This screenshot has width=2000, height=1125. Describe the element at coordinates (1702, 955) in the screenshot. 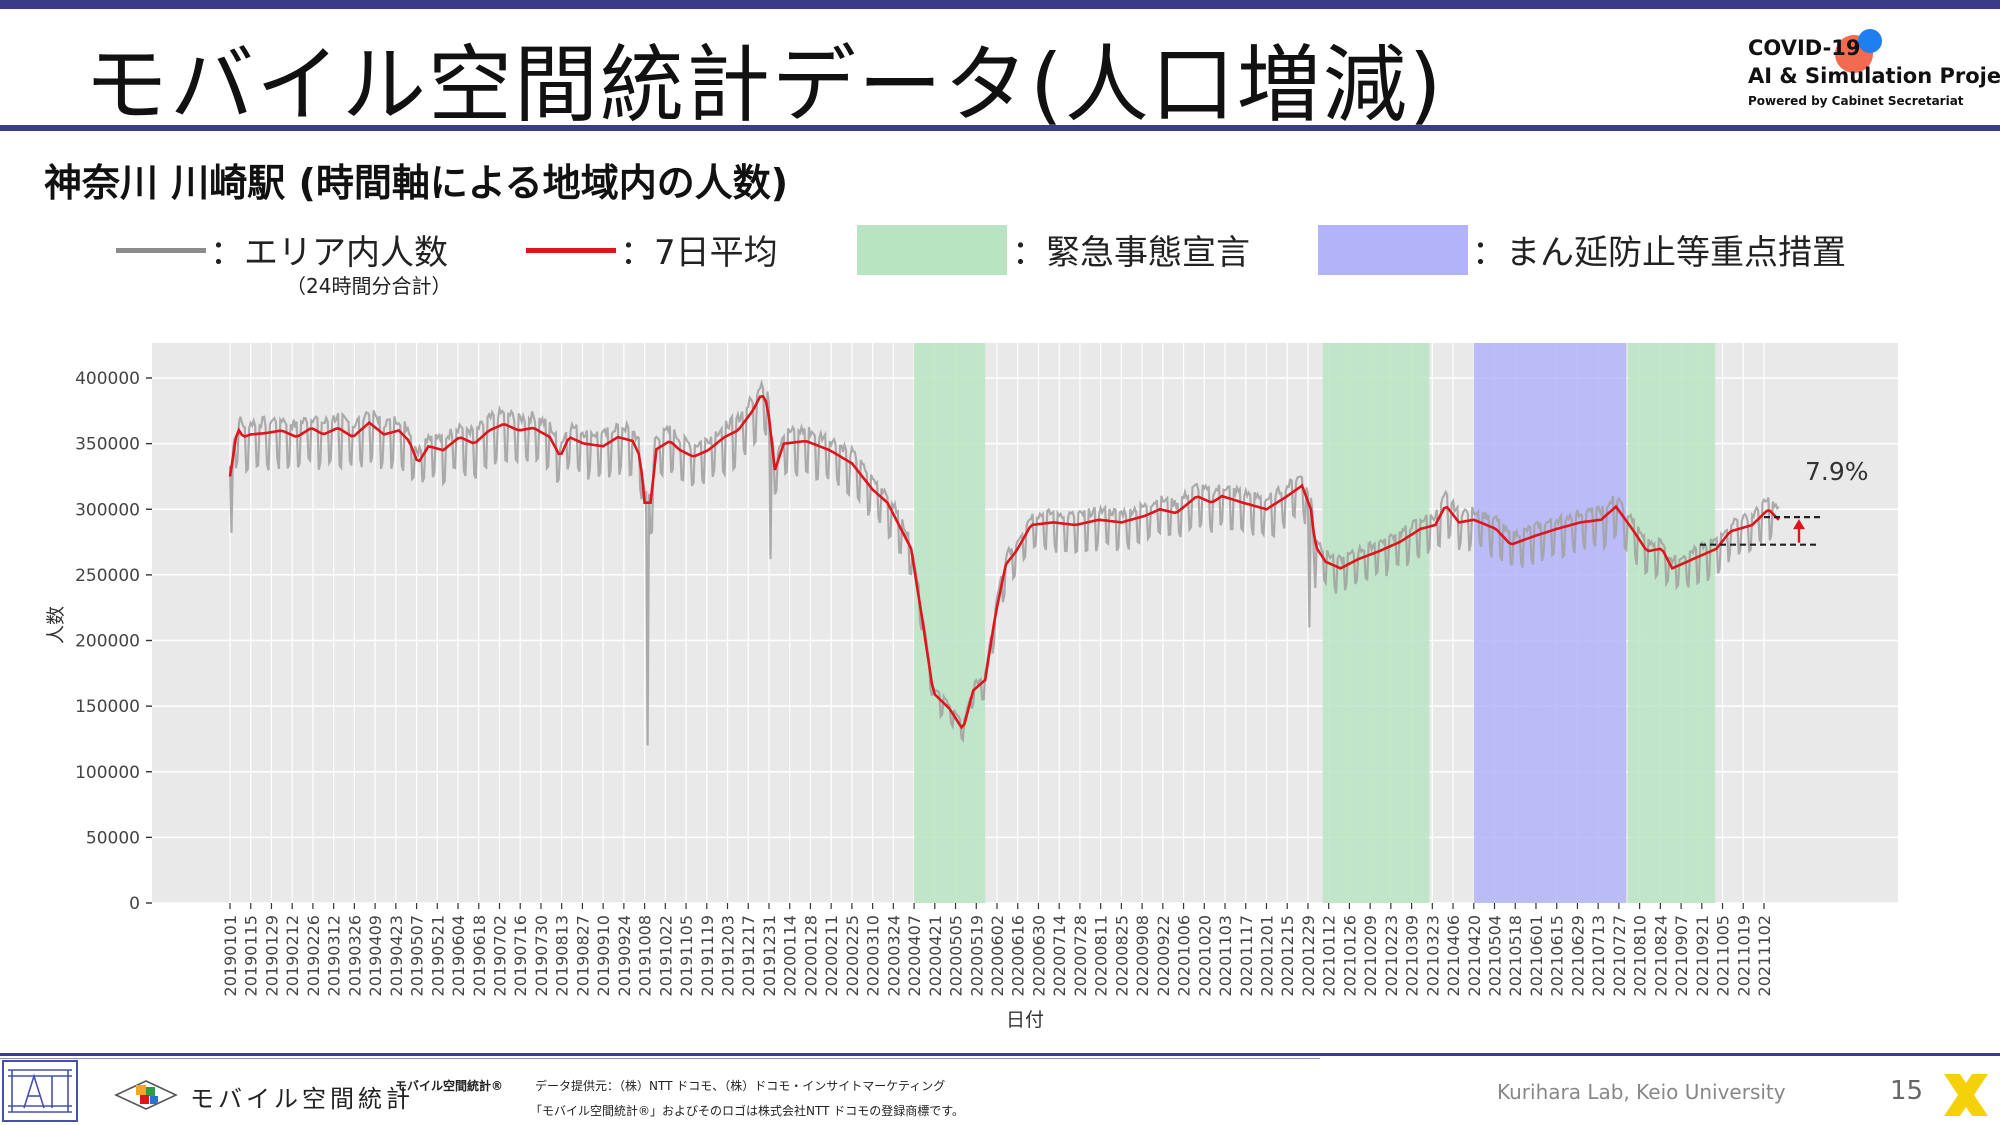

I see `x-tick-label: 20210921` at that location.